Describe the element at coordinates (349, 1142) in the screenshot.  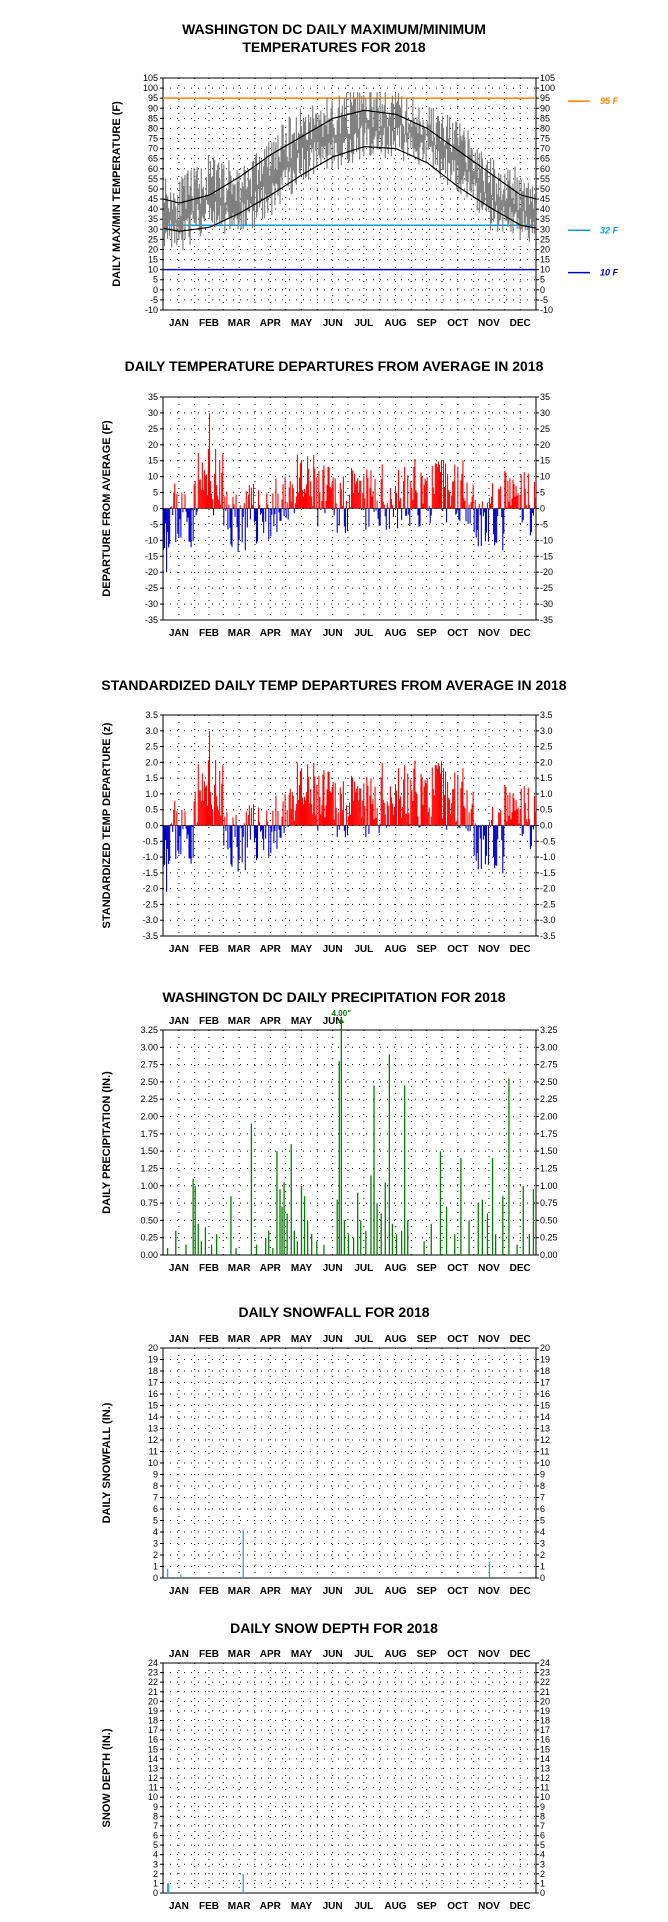
I see `grid-lines` at that location.